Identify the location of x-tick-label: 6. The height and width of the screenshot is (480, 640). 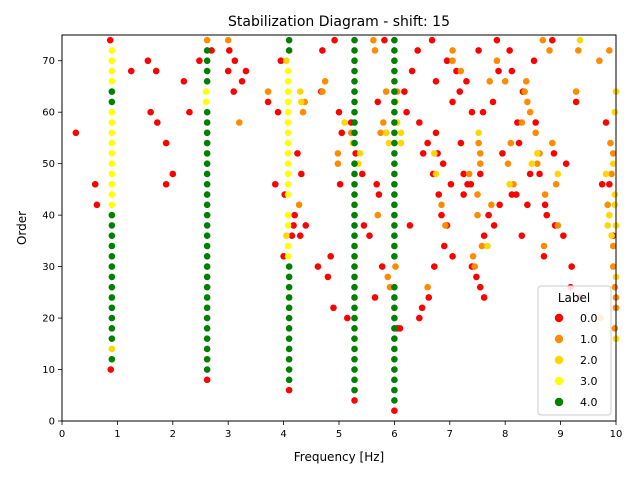
(394, 434).